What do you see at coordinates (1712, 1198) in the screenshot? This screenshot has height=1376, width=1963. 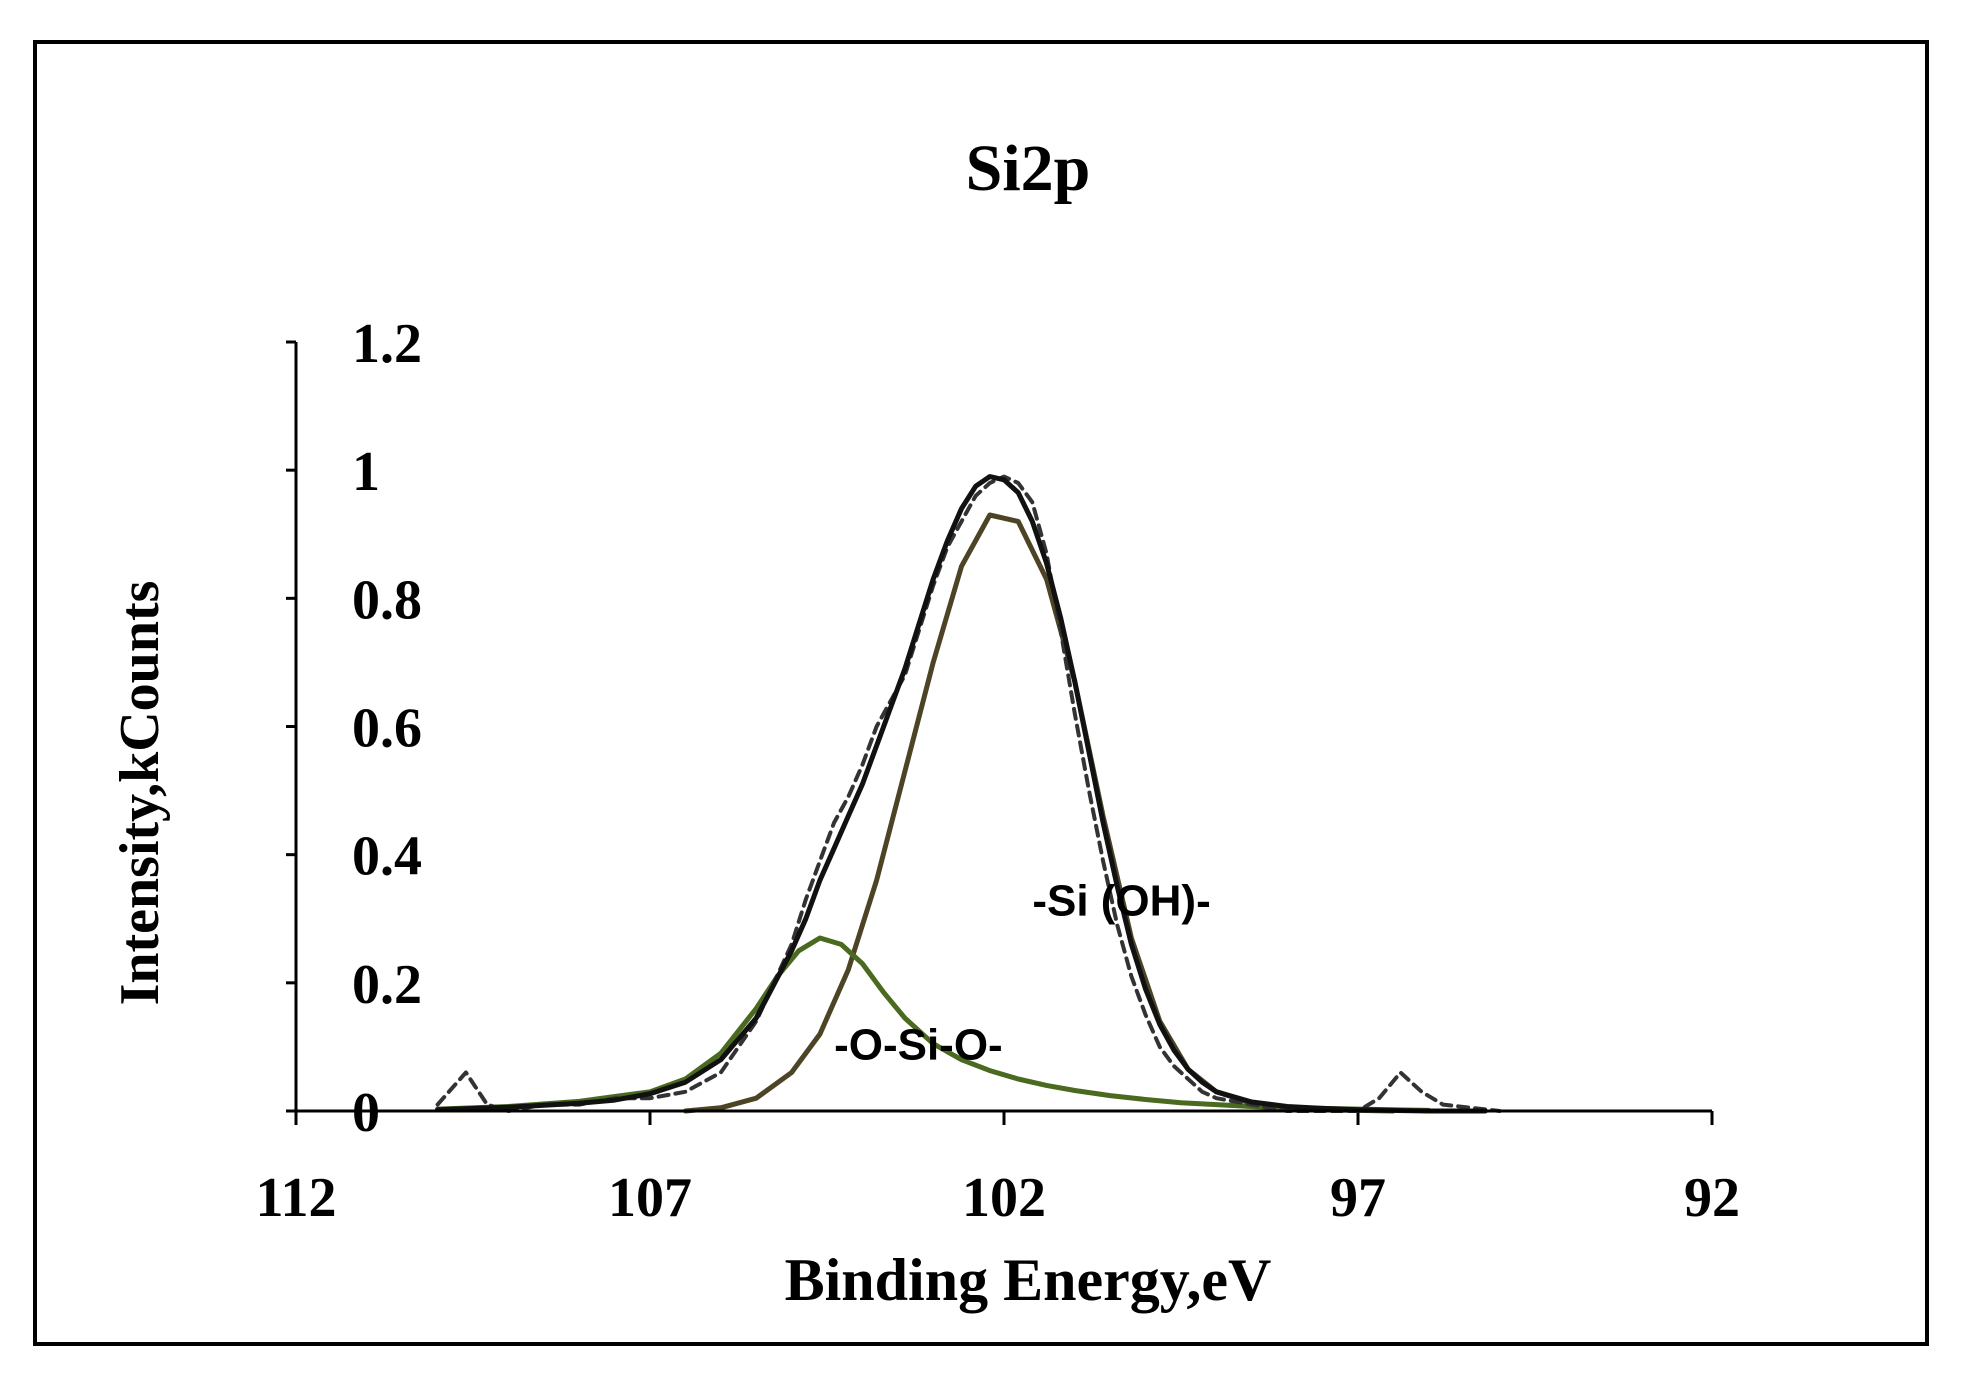 I see `x-tick-label: 92` at bounding box center [1712, 1198].